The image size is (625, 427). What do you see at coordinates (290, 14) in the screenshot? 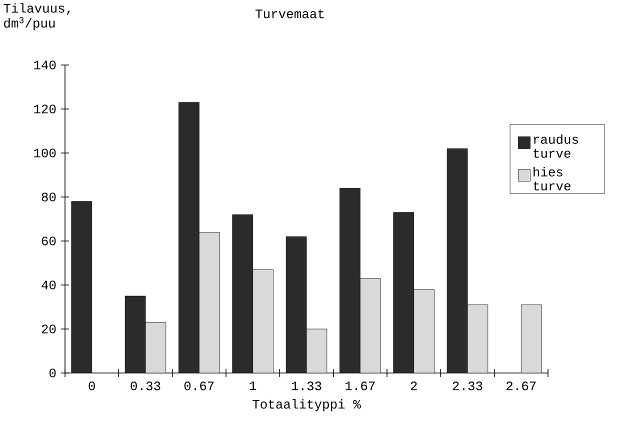
I see `chart-title: Turvemaat` at bounding box center [290, 14].